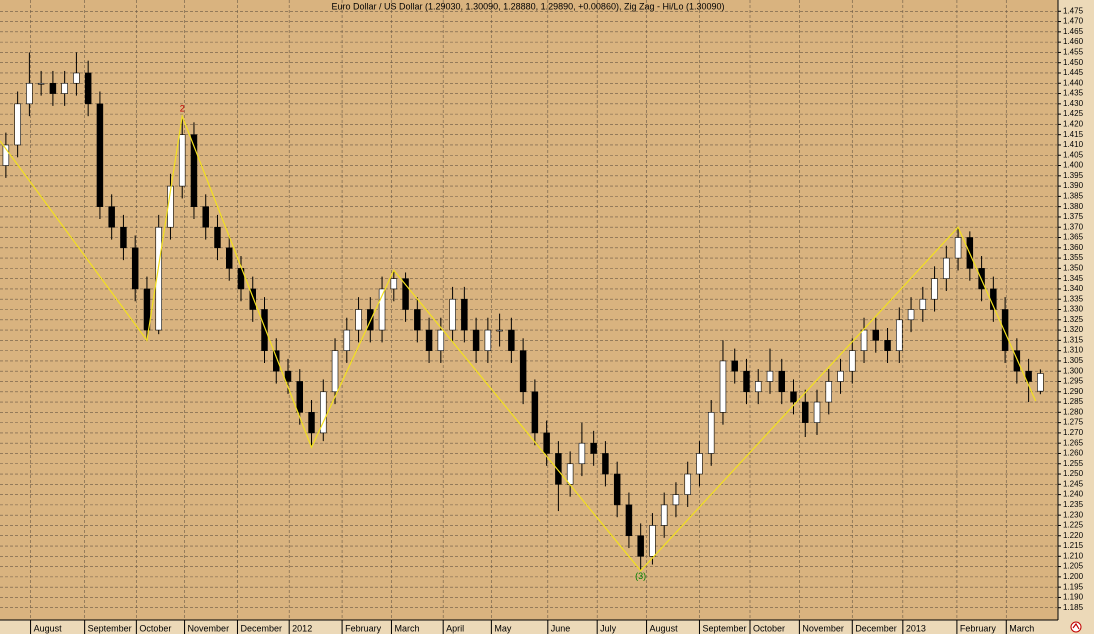  I want to click on y-tick-label: 1.330, so click(1073, 309).